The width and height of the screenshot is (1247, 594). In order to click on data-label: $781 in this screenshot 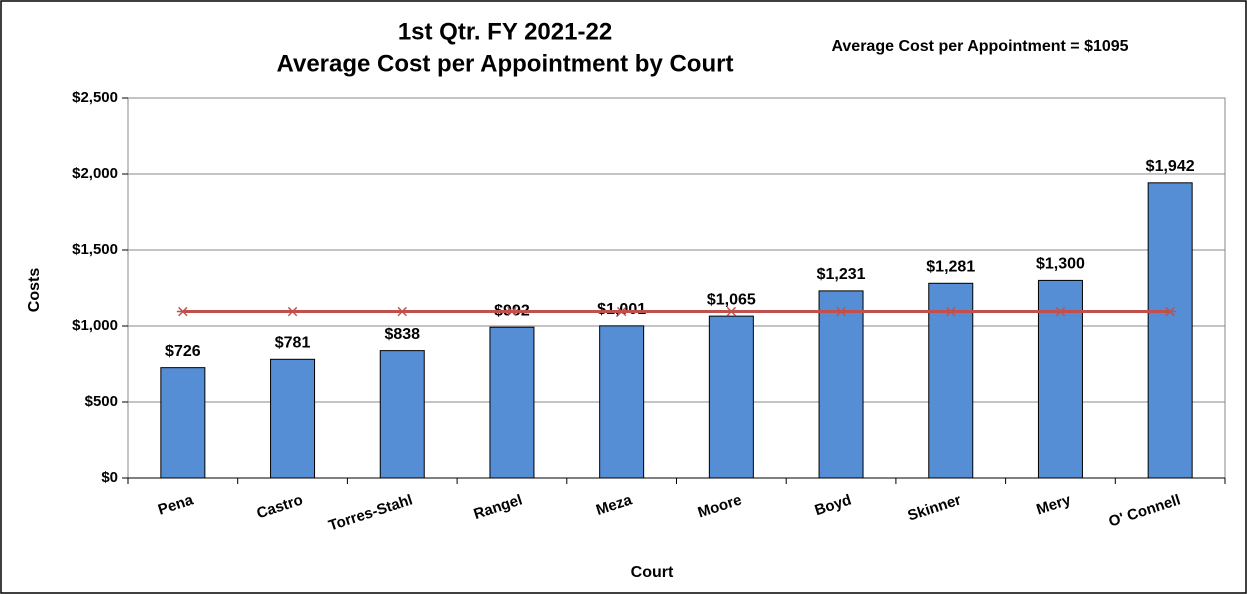, I will do `click(293, 343)`.